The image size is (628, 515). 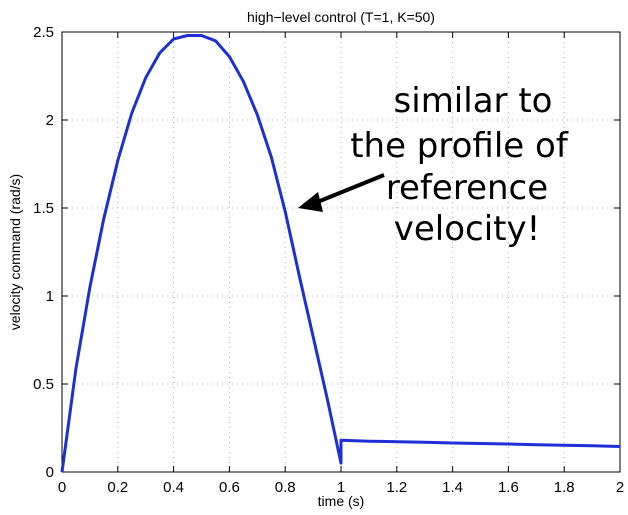 What do you see at coordinates (349, 189) in the screenshot?
I see `annotation-arrow-shaft` at bounding box center [349, 189].